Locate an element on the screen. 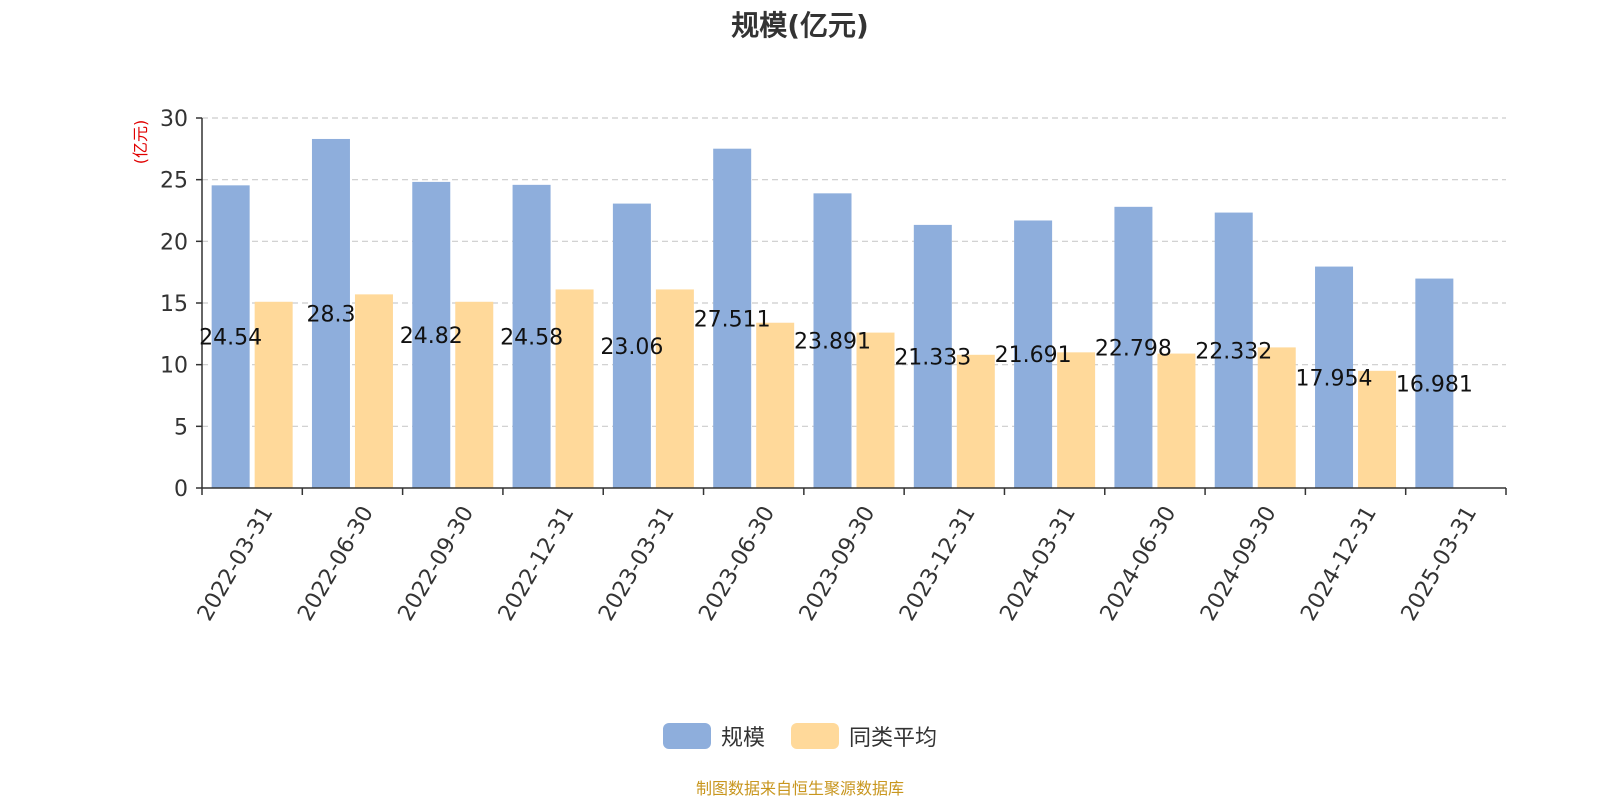 The height and width of the screenshot is (800, 1600). legend-item-scale: 规模 is located at coordinates (713, 736).